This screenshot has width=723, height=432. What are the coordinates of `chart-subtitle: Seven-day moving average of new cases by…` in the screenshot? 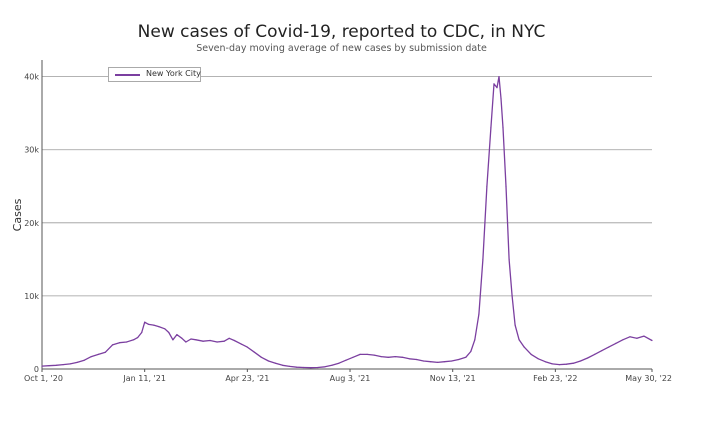 It's located at (341, 48).